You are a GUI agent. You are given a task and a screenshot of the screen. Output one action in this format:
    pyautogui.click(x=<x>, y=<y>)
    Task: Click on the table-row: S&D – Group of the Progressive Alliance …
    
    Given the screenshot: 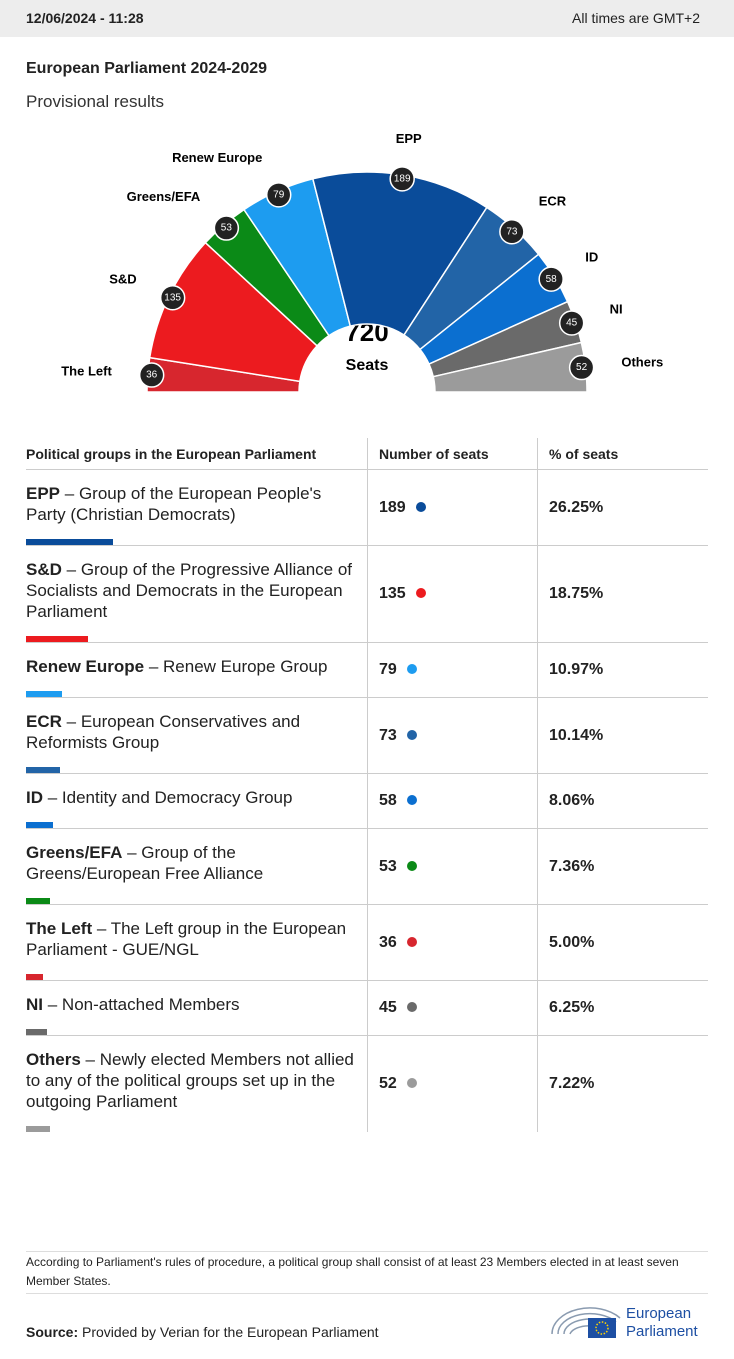 What is the action you would take?
    pyautogui.click(x=367, y=594)
    